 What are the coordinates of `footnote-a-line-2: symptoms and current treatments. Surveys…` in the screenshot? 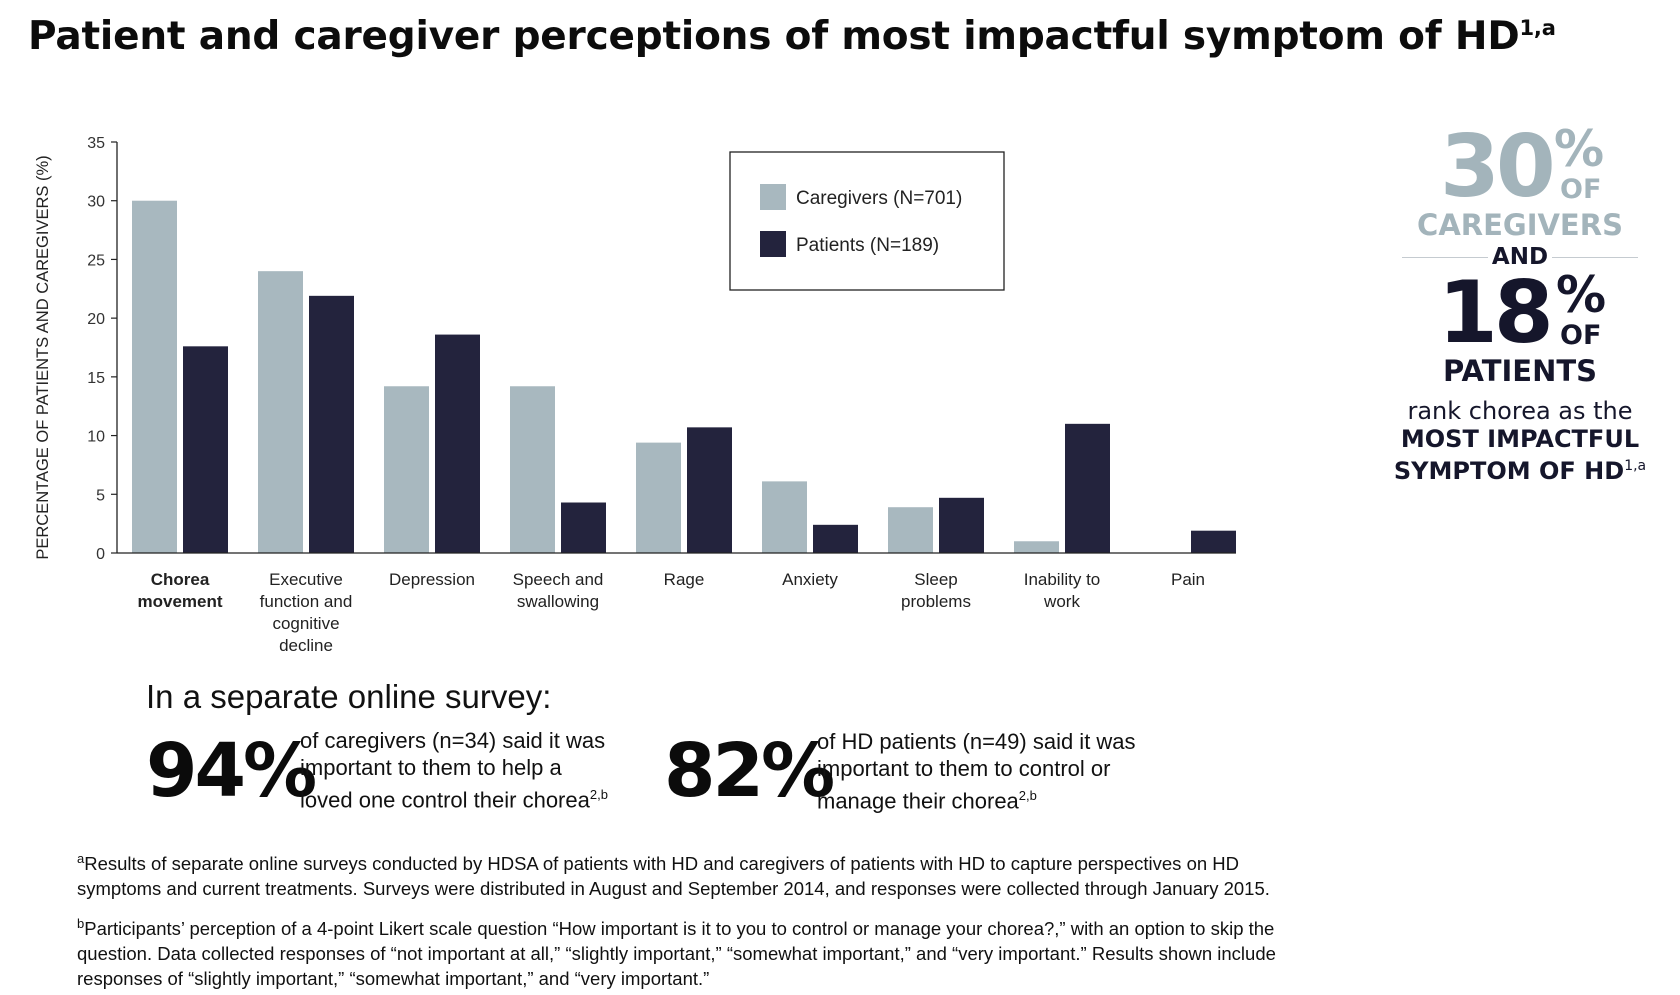 It's located at (673, 889).